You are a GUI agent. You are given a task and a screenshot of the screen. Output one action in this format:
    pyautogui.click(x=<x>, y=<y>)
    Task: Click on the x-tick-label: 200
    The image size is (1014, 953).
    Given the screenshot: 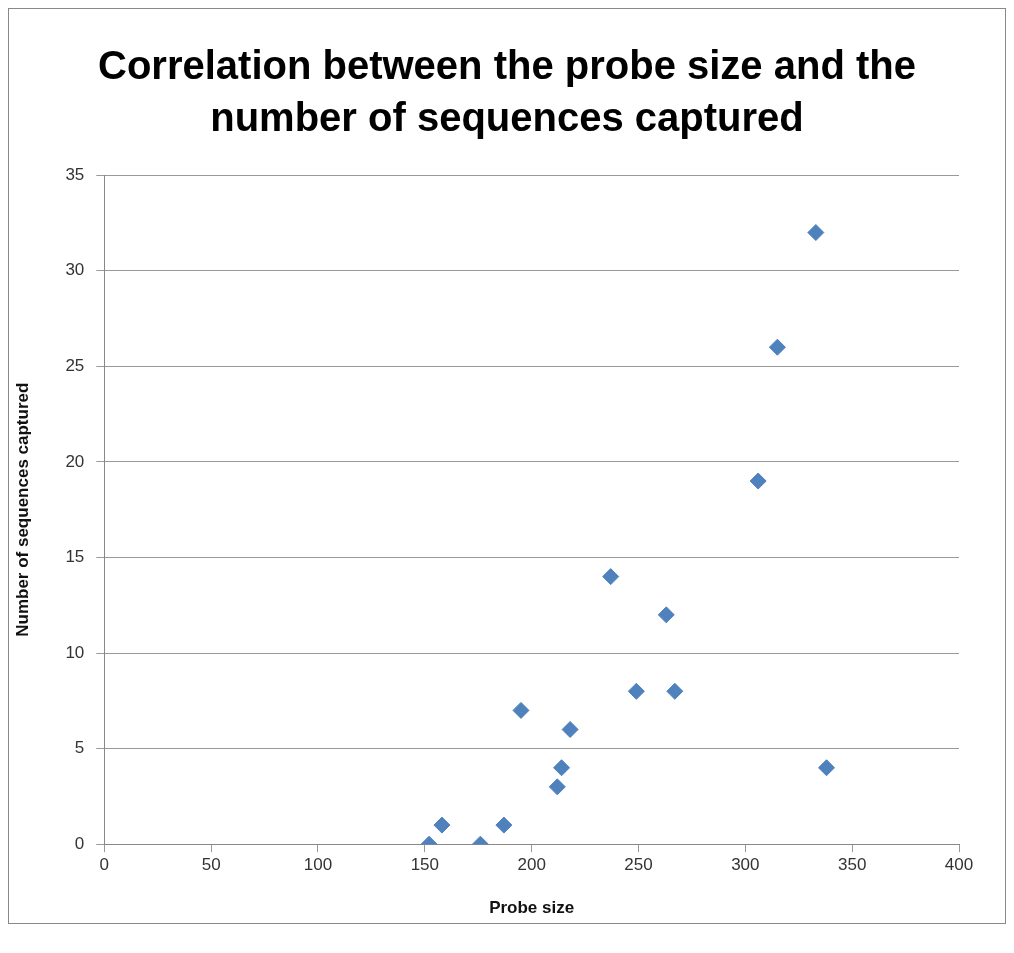 What is the action you would take?
    pyautogui.click(x=531, y=865)
    